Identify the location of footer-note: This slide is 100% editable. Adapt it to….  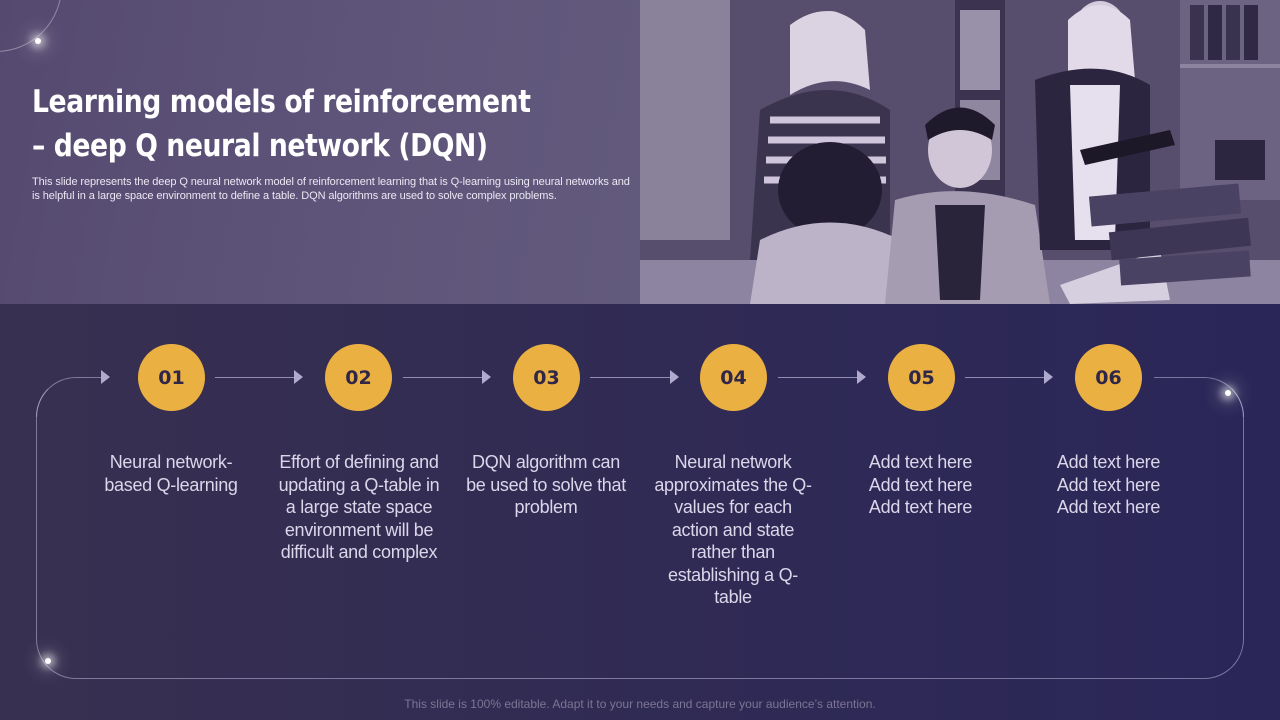
(640, 704).